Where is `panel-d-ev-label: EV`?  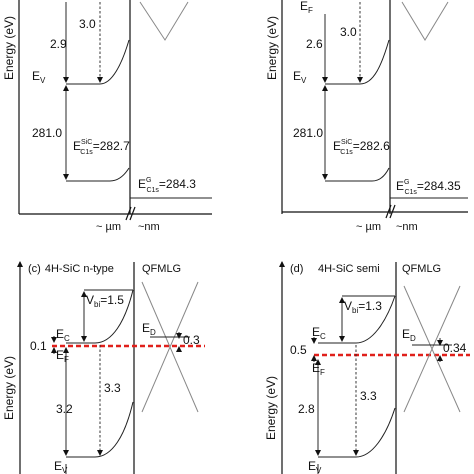 panel-d-ev-label: EV is located at coordinates (315, 466).